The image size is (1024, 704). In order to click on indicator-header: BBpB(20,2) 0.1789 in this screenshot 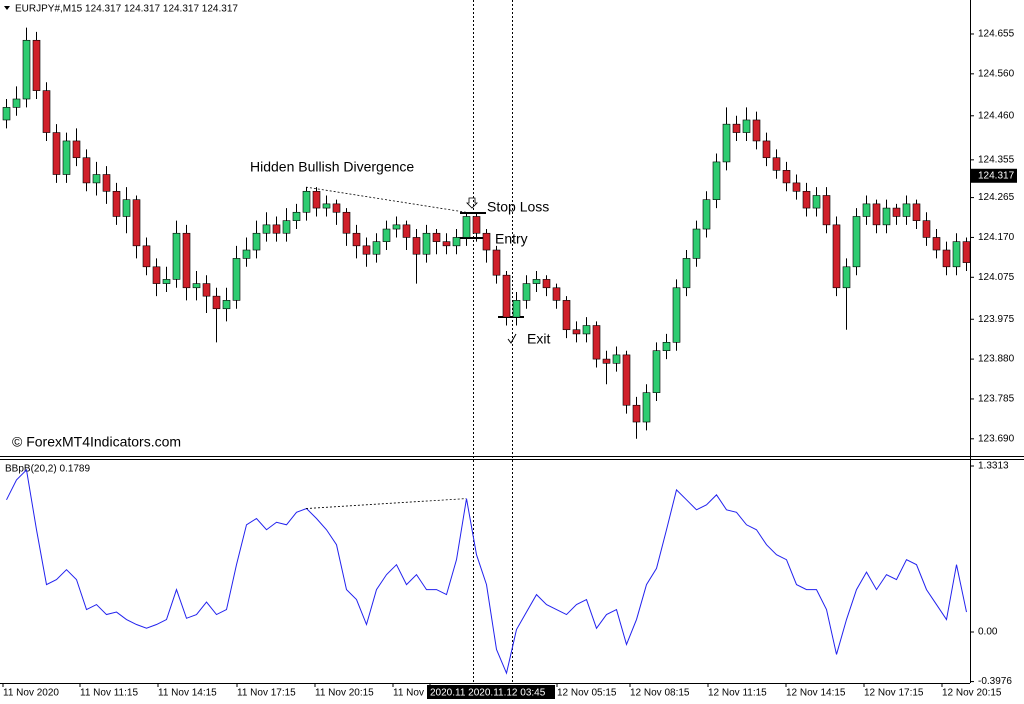, I will do `click(47, 469)`.